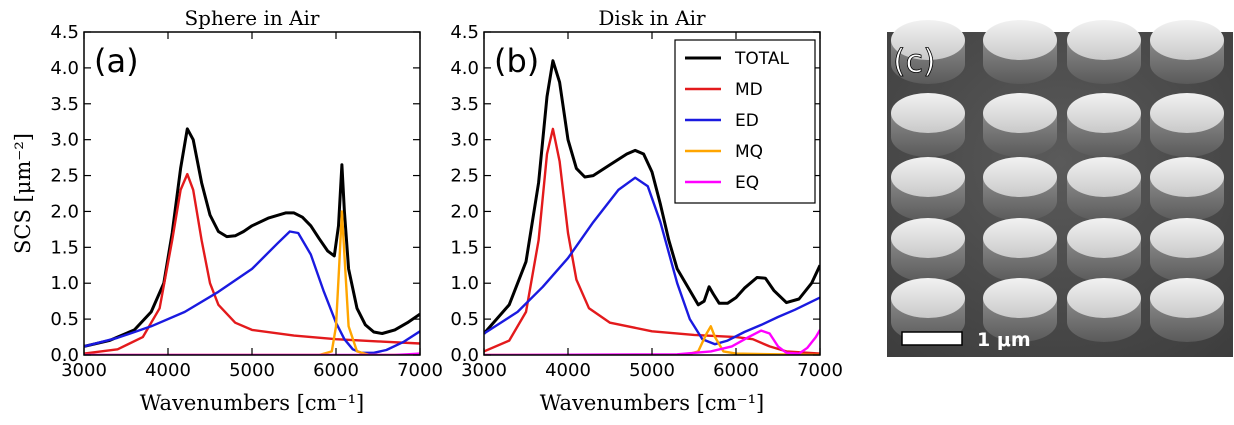 The image size is (1234, 425). I want to click on scale-bar-label: 1 μm, so click(1004, 340).